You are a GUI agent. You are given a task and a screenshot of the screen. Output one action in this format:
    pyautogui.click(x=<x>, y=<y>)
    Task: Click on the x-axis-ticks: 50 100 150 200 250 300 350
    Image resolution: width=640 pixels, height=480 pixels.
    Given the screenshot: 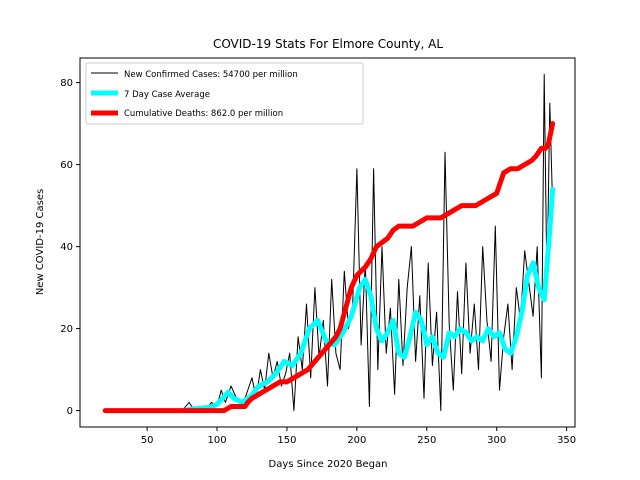 What is the action you would take?
    pyautogui.click(x=358, y=436)
    